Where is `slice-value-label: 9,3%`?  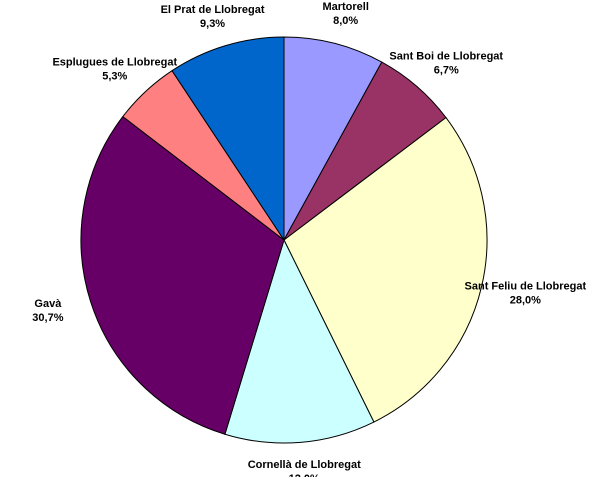 slice-value-label: 9,3% is located at coordinates (212, 24).